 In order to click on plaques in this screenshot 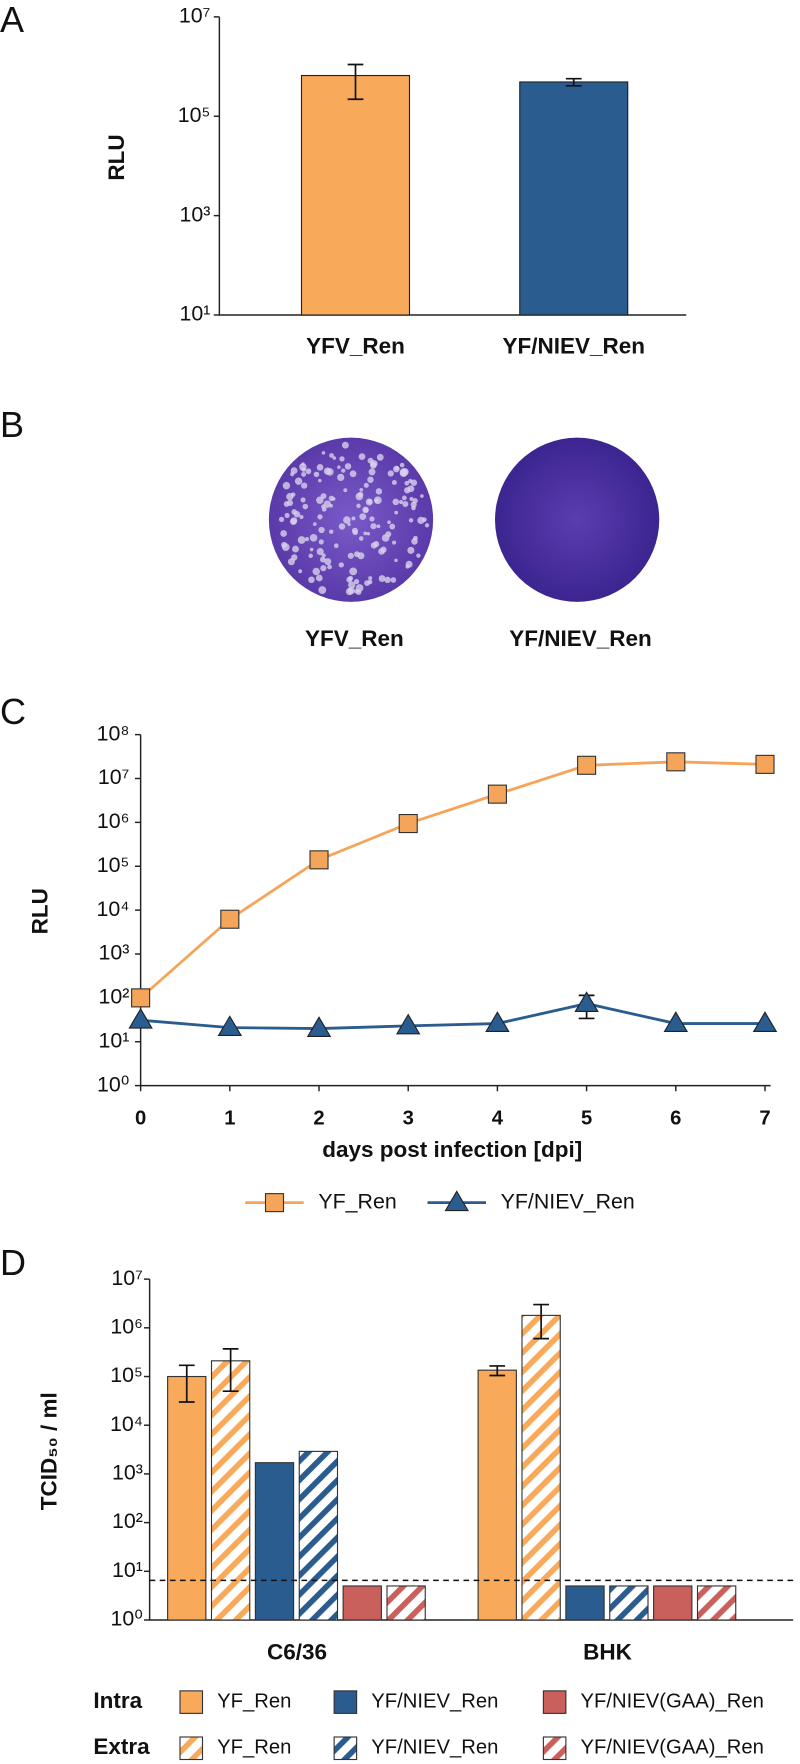, I will do `click(354, 518)`.